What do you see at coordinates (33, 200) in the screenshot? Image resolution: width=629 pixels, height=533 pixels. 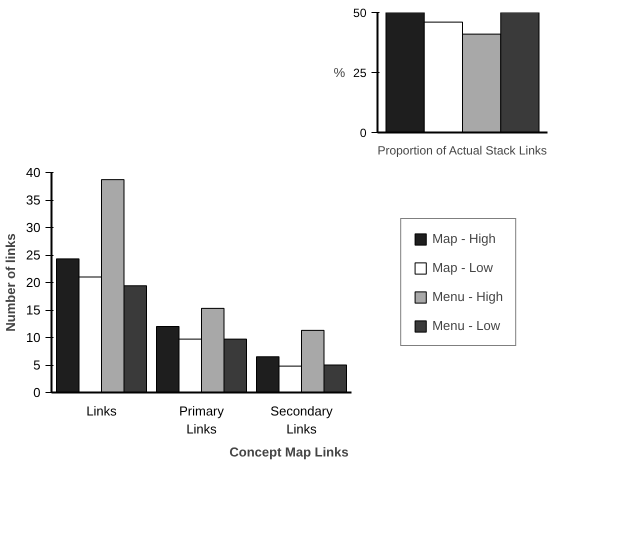 I see `y-tick-label: 35` at bounding box center [33, 200].